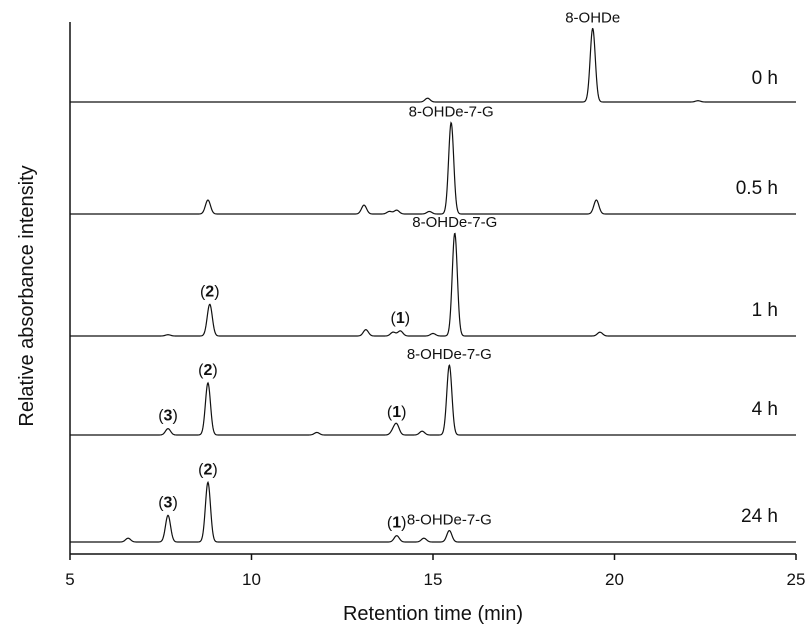 This screenshot has width=811, height=632. I want to click on x-ticks: 5 10 15 20 25, so click(435, 571).